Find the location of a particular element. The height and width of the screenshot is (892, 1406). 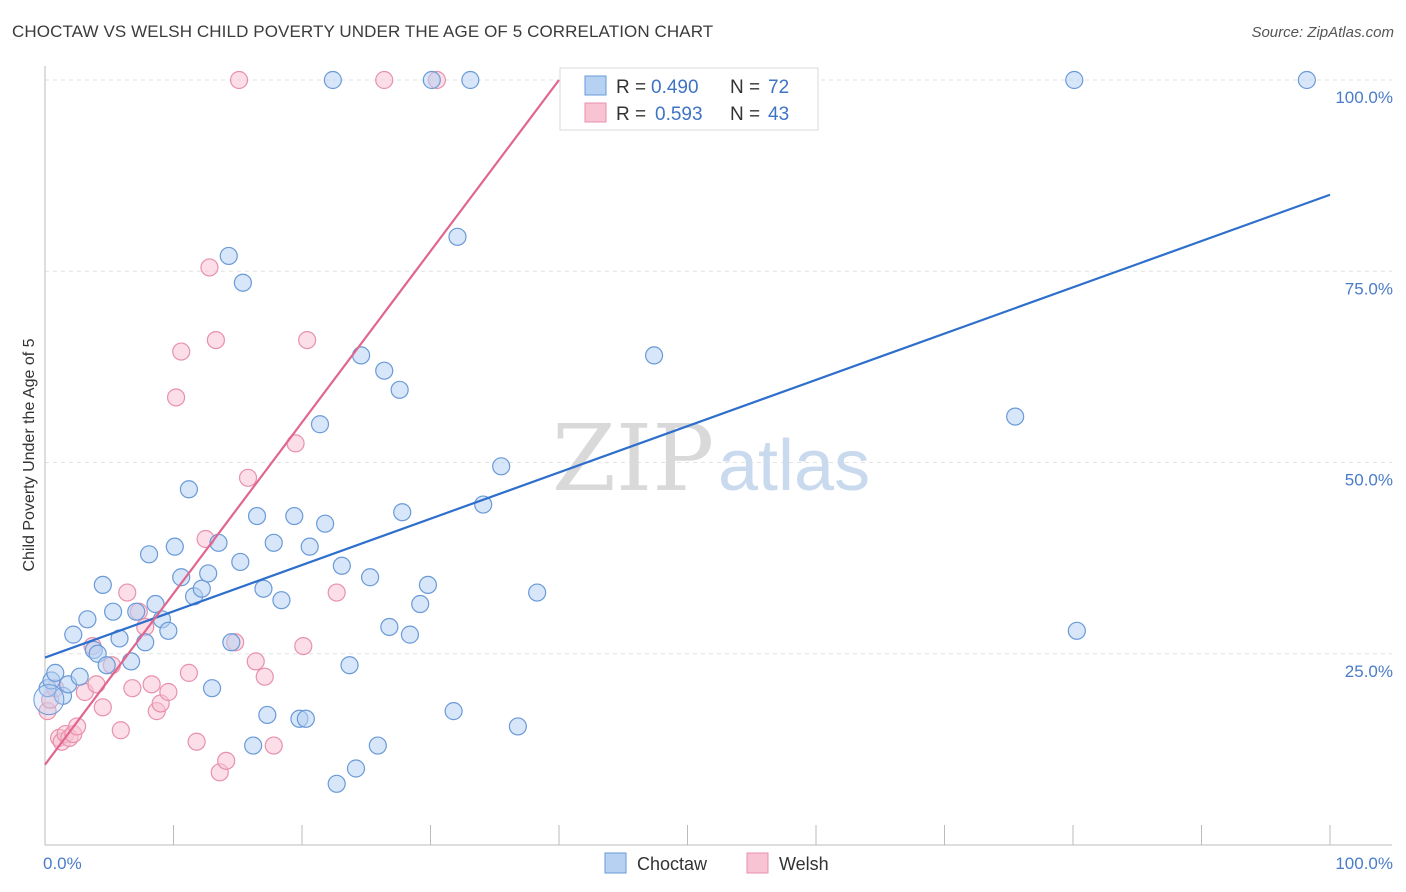

bottom-legend-swatch-welsh is located at coordinates (757, 863).